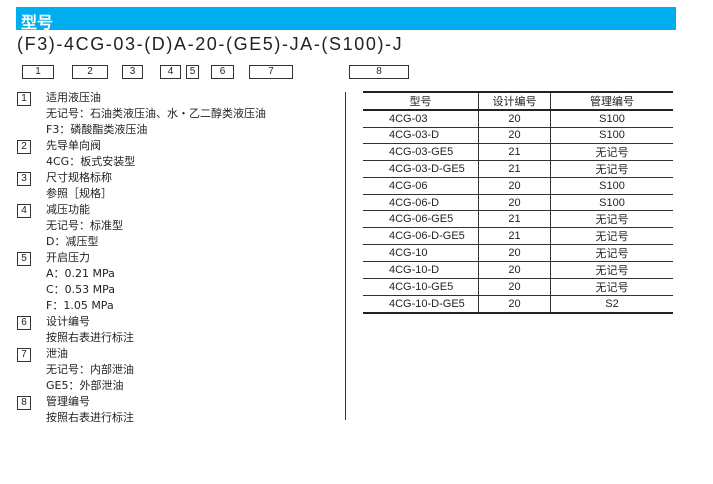 The height and width of the screenshot is (484, 713). What do you see at coordinates (57, 353) in the screenshot?
I see `item-title: 泄油` at bounding box center [57, 353].